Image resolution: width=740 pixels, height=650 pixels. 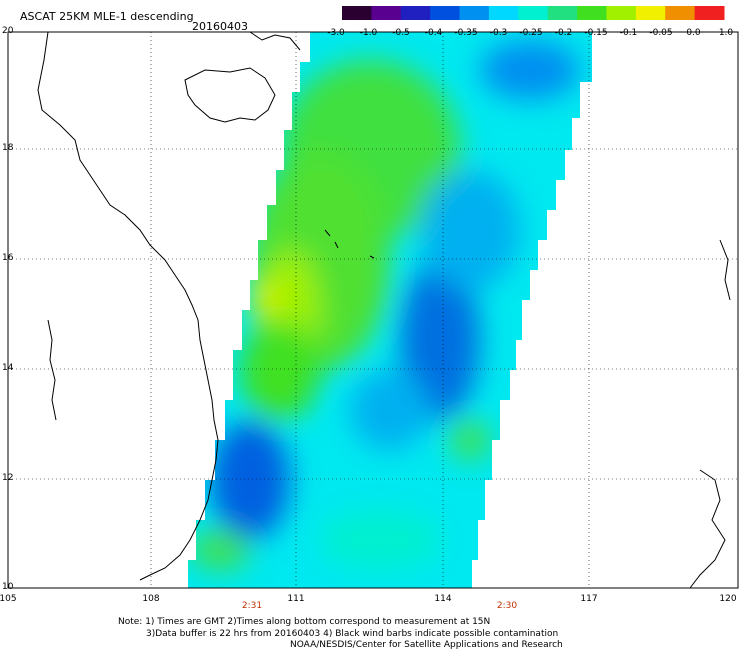 I want to click on colorbar-tick-label: 0.0, so click(x=693, y=33).